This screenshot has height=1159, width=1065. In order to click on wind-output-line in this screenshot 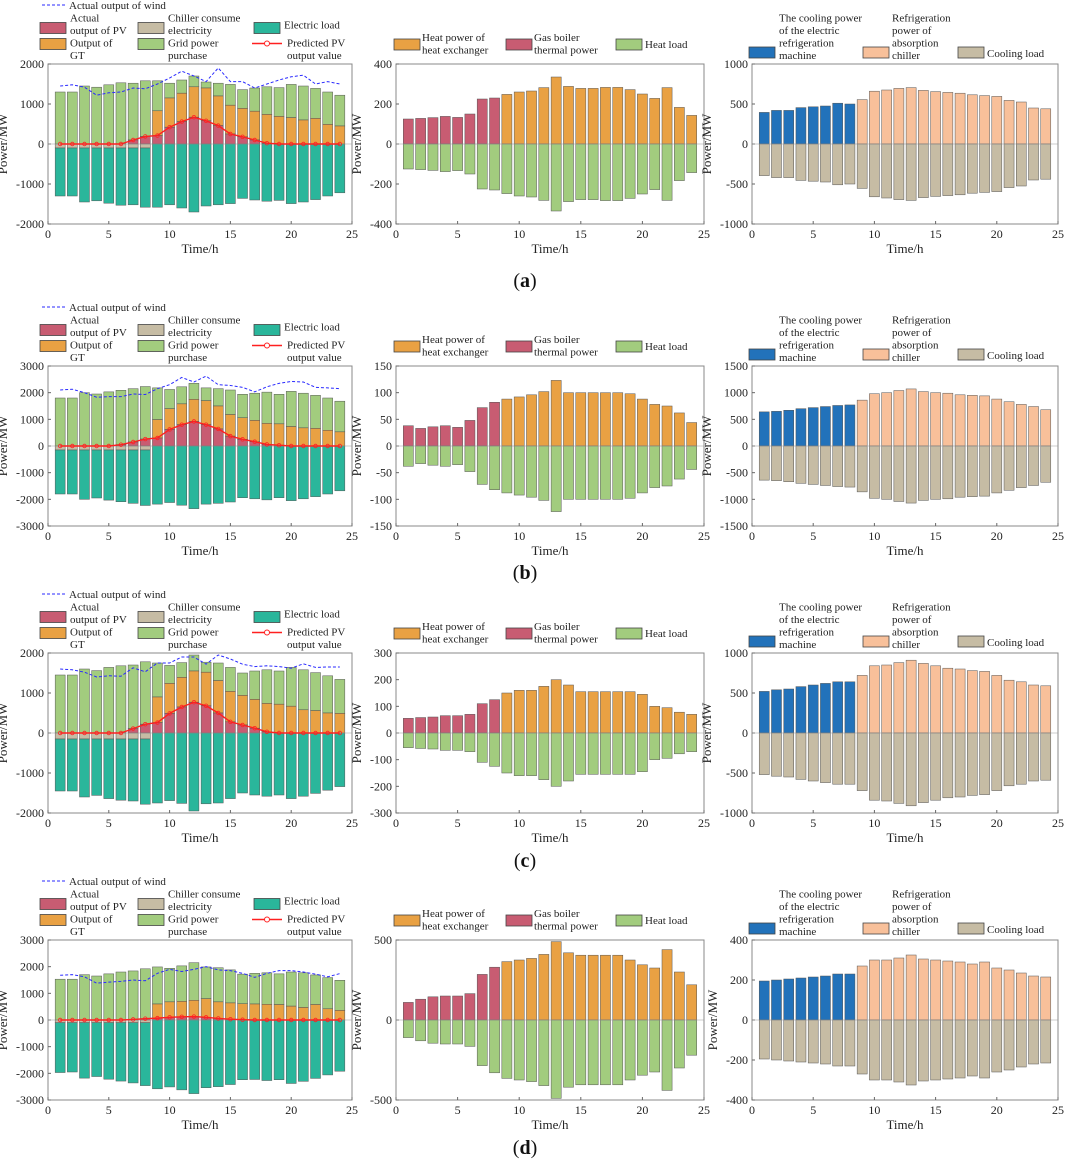, I will do `click(200, 975)`.